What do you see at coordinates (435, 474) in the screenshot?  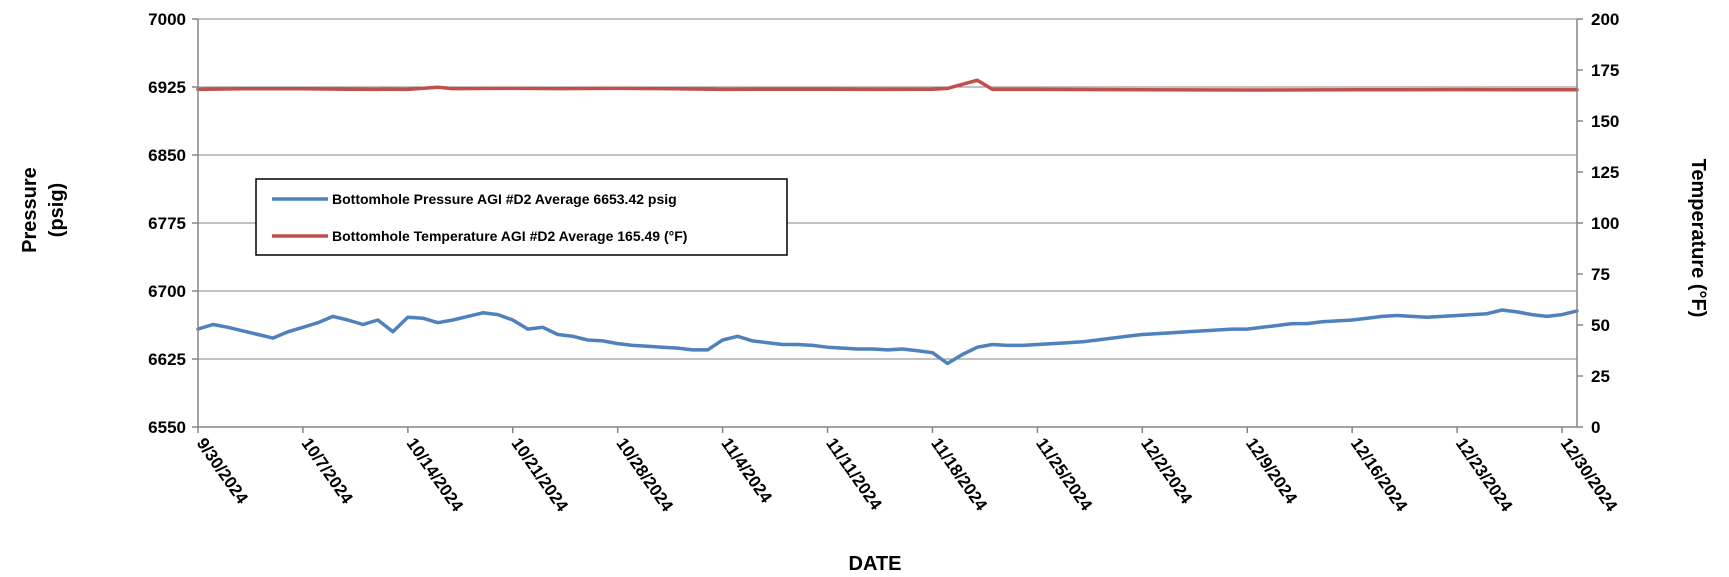 I see `x-tick-label: 10/14/2024` at bounding box center [435, 474].